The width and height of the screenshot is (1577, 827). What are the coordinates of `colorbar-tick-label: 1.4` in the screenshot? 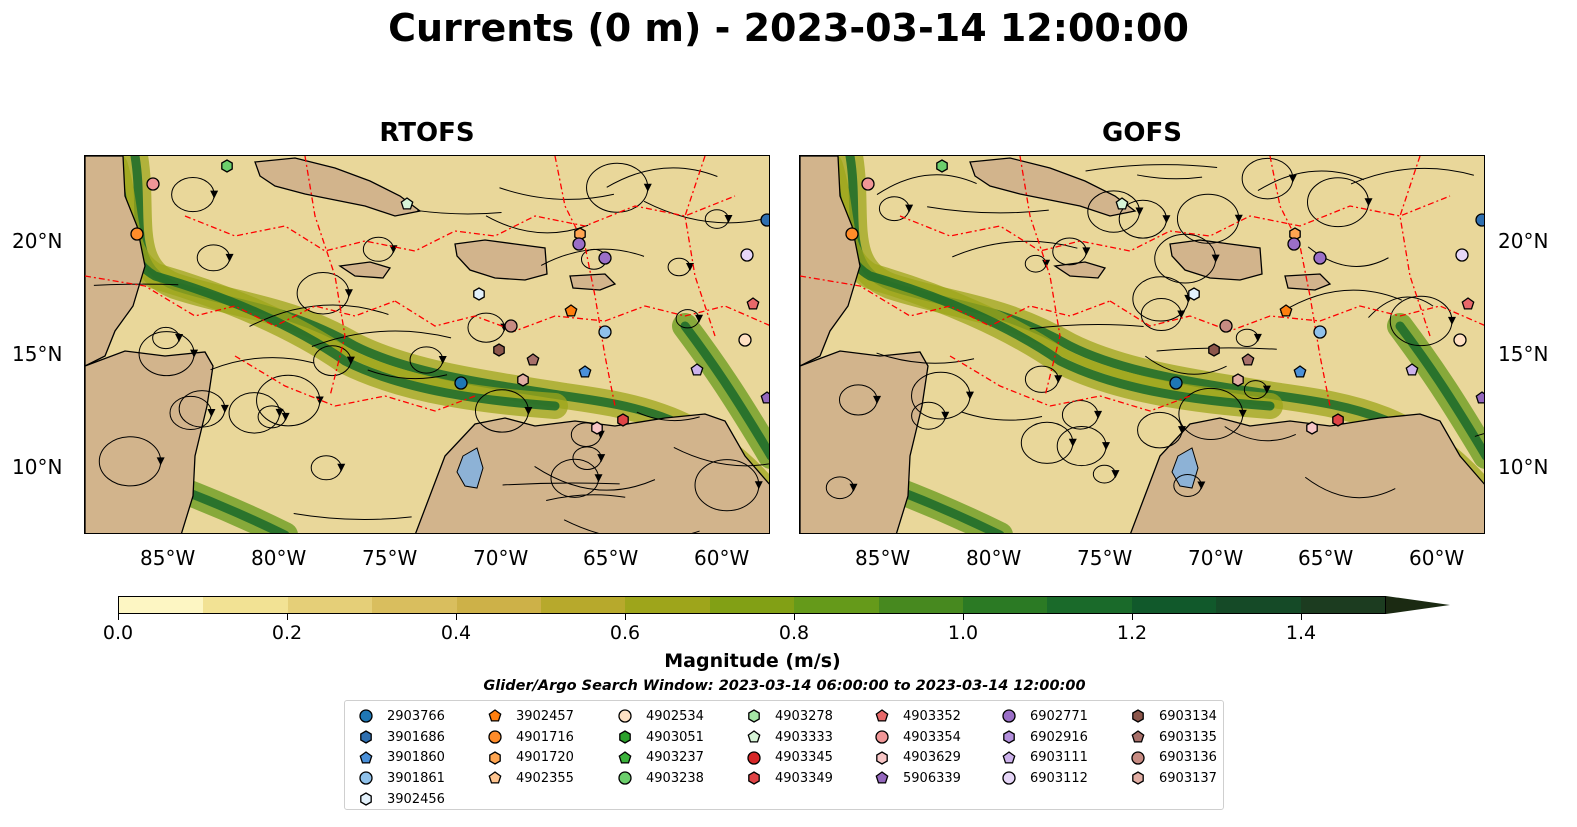 It's located at (1301, 633).